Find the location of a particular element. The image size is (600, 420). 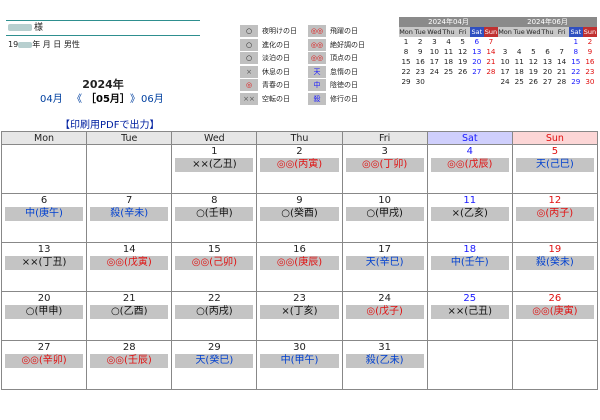

day-cell: 29 天(癸巳) is located at coordinates (214, 365).